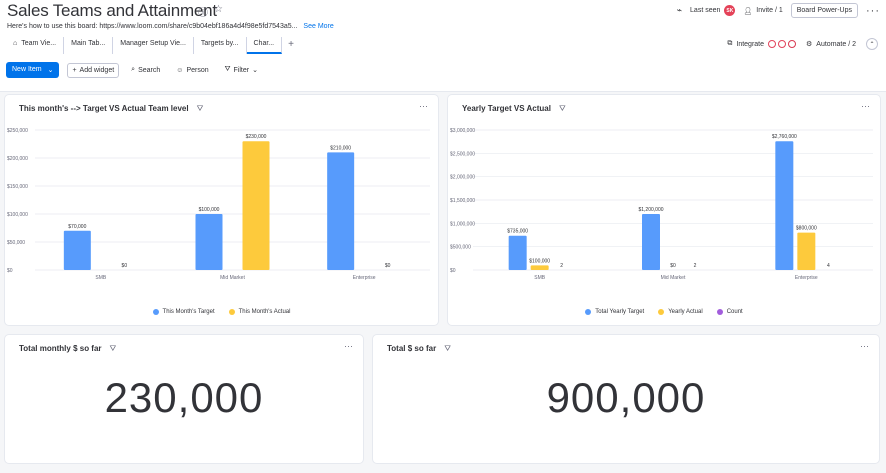  What do you see at coordinates (679, 10) in the screenshot?
I see `activity-icon: ⌁` at bounding box center [679, 10].